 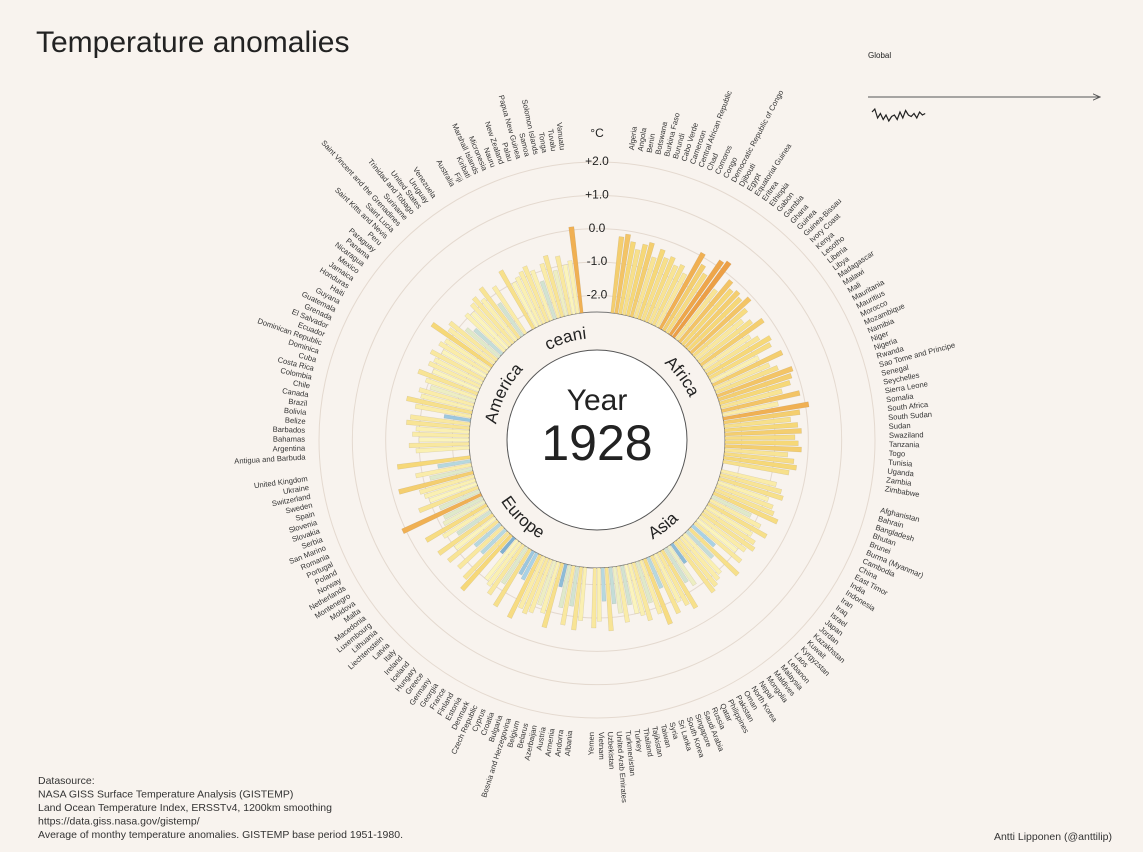 I want to click on country-label: Sudan, so click(x=899, y=426).